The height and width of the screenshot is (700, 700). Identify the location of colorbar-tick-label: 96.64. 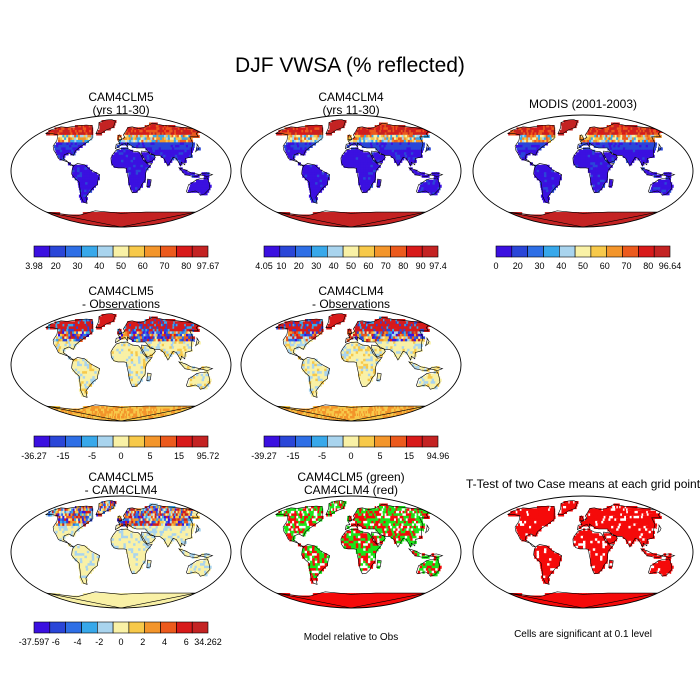
(670, 266).